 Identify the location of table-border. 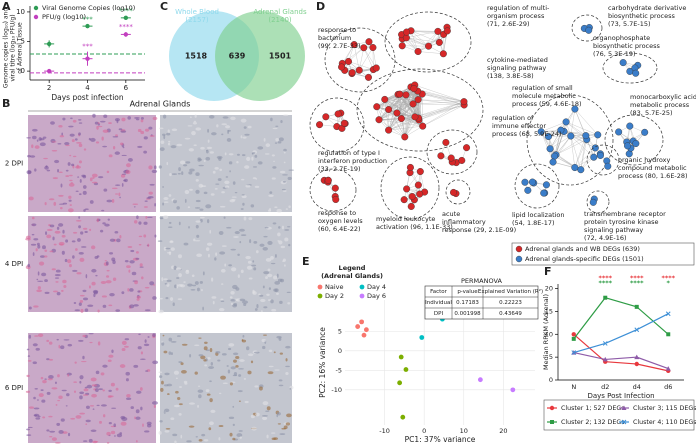
(481, 302).